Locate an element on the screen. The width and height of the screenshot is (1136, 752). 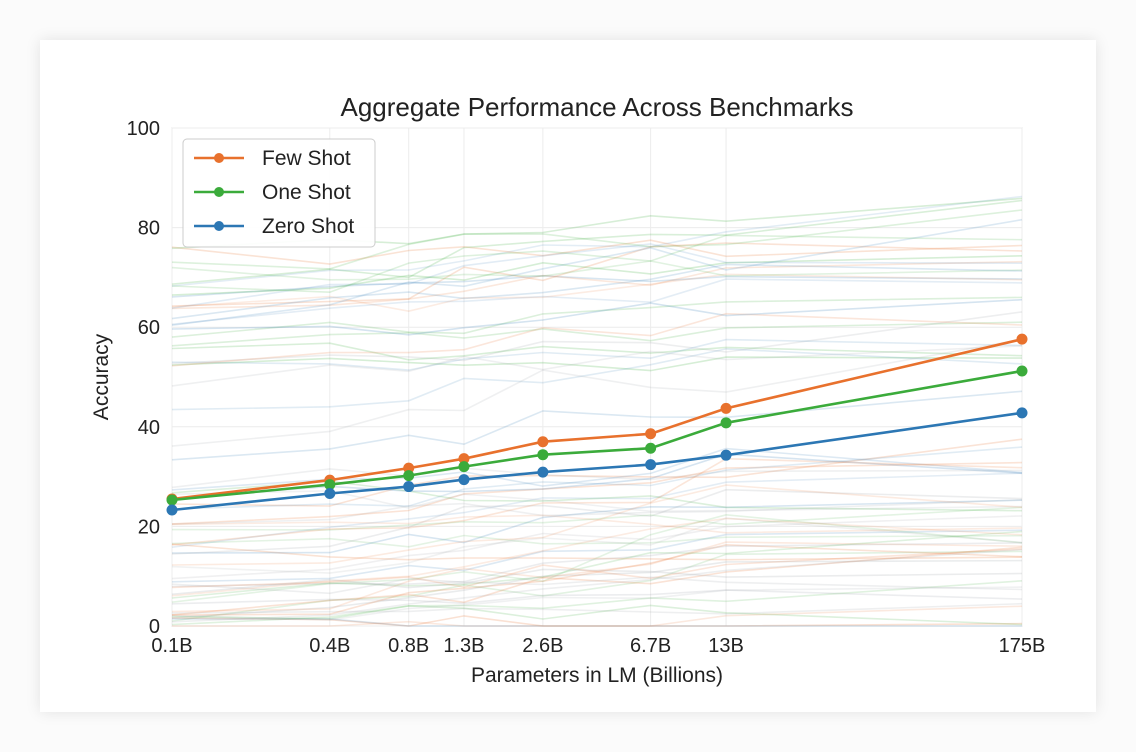
legend-label: One Shot is located at coordinates (306, 192).